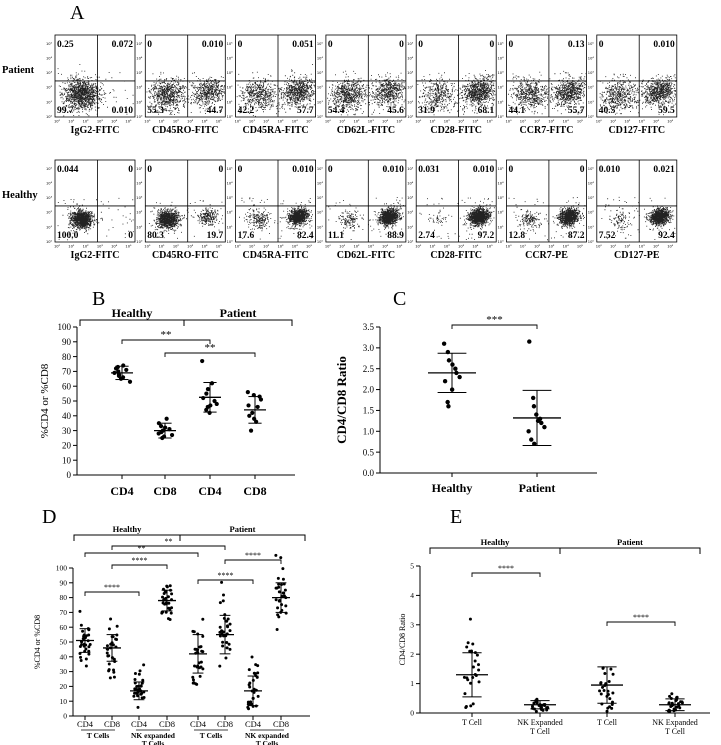  Describe the element at coordinates (281, 724) in the screenshot. I see `x-category-label: CD8` at that location.